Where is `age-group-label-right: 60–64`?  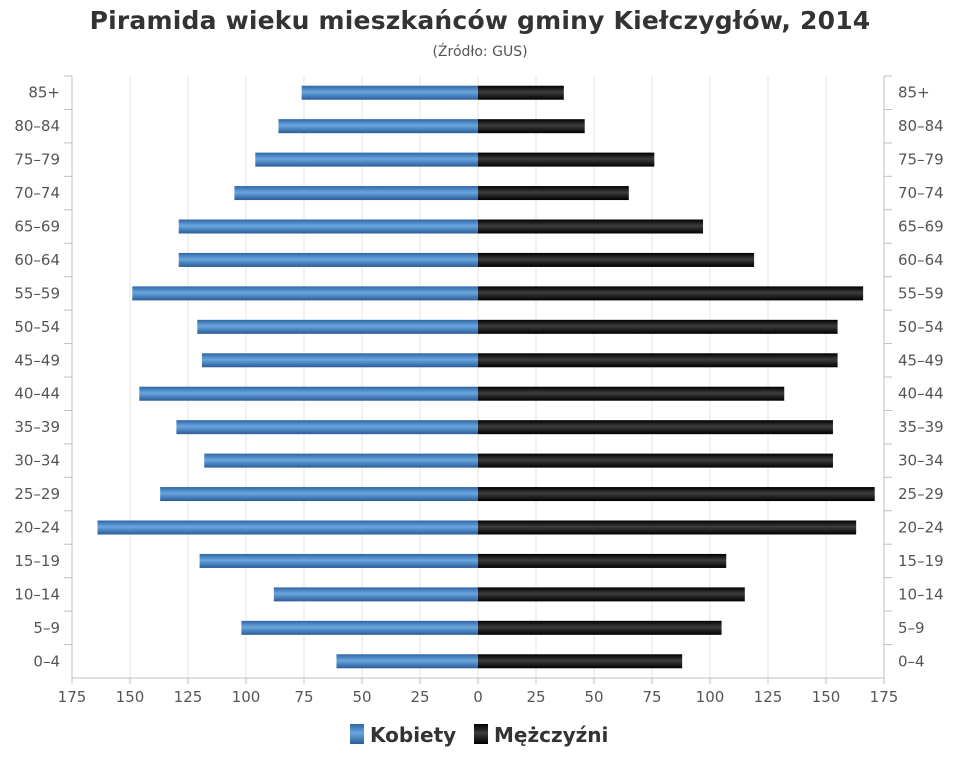 age-group-label-right: 60–64 is located at coordinates (921, 260).